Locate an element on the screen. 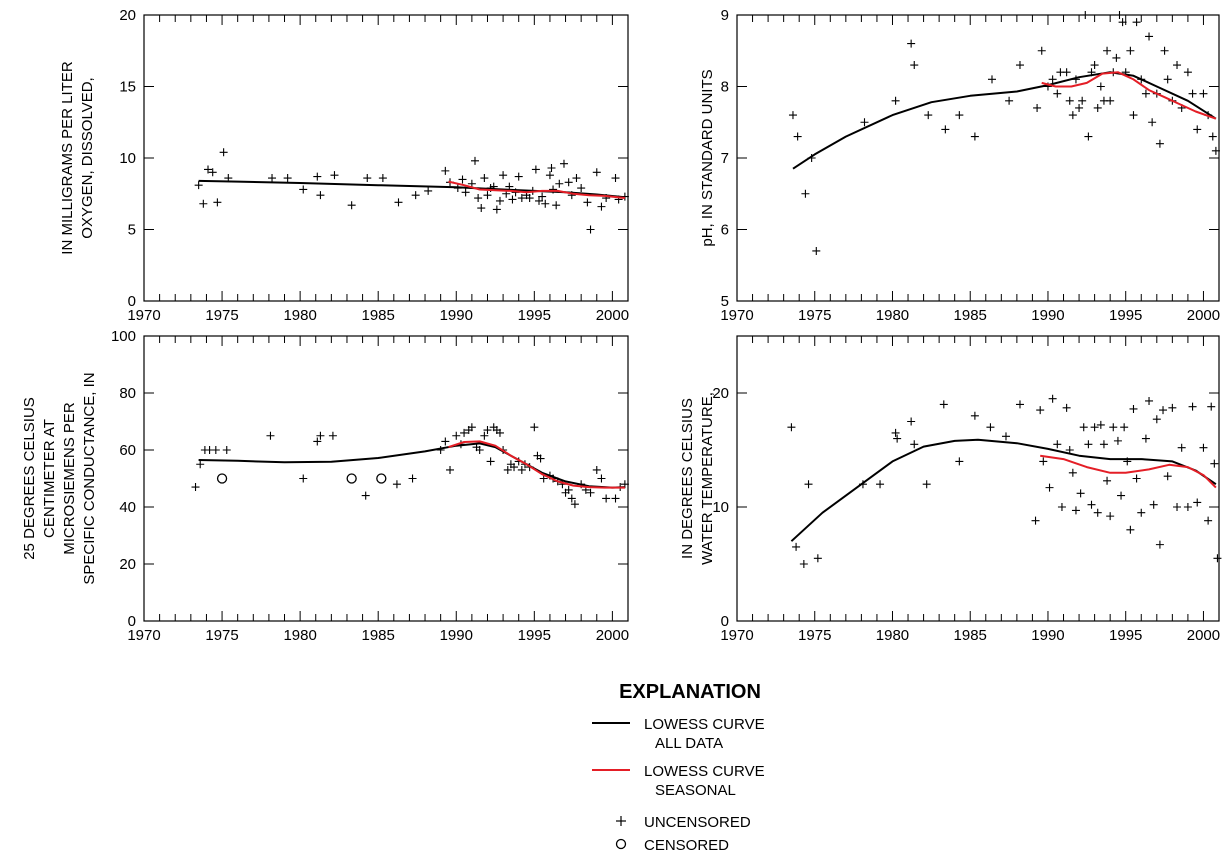 The height and width of the screenshot is (859, 1226). y-axis-label: MICROSIEMENS PER is located at coordinates (69, 478).